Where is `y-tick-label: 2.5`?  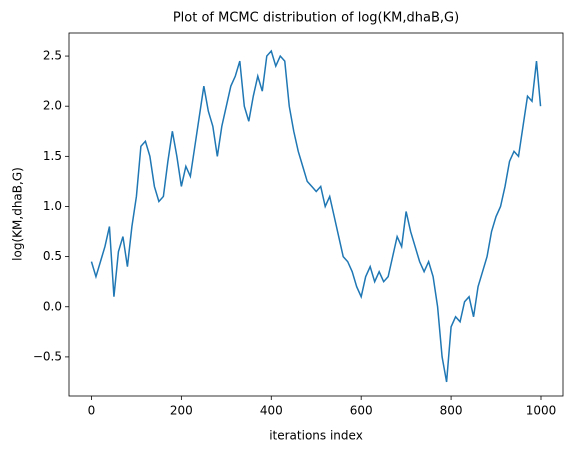
y-tick-label: 2.5 is located at coordinates (52, 56).